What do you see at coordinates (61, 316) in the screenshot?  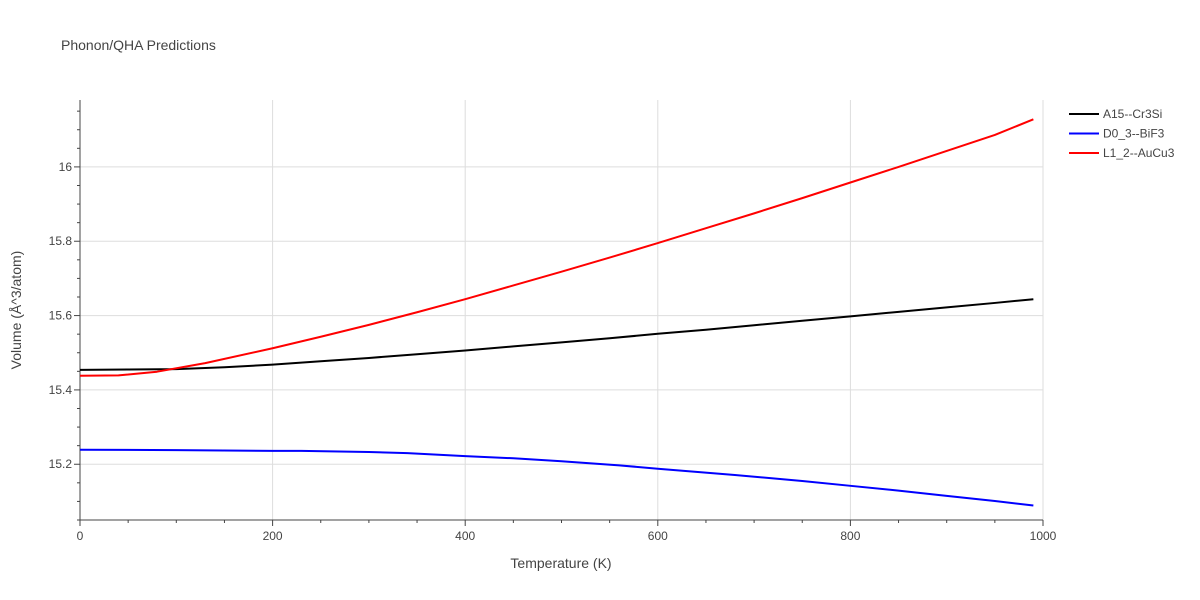 I see `y-tick-label: 15.6` at bounding box center [61, 316].